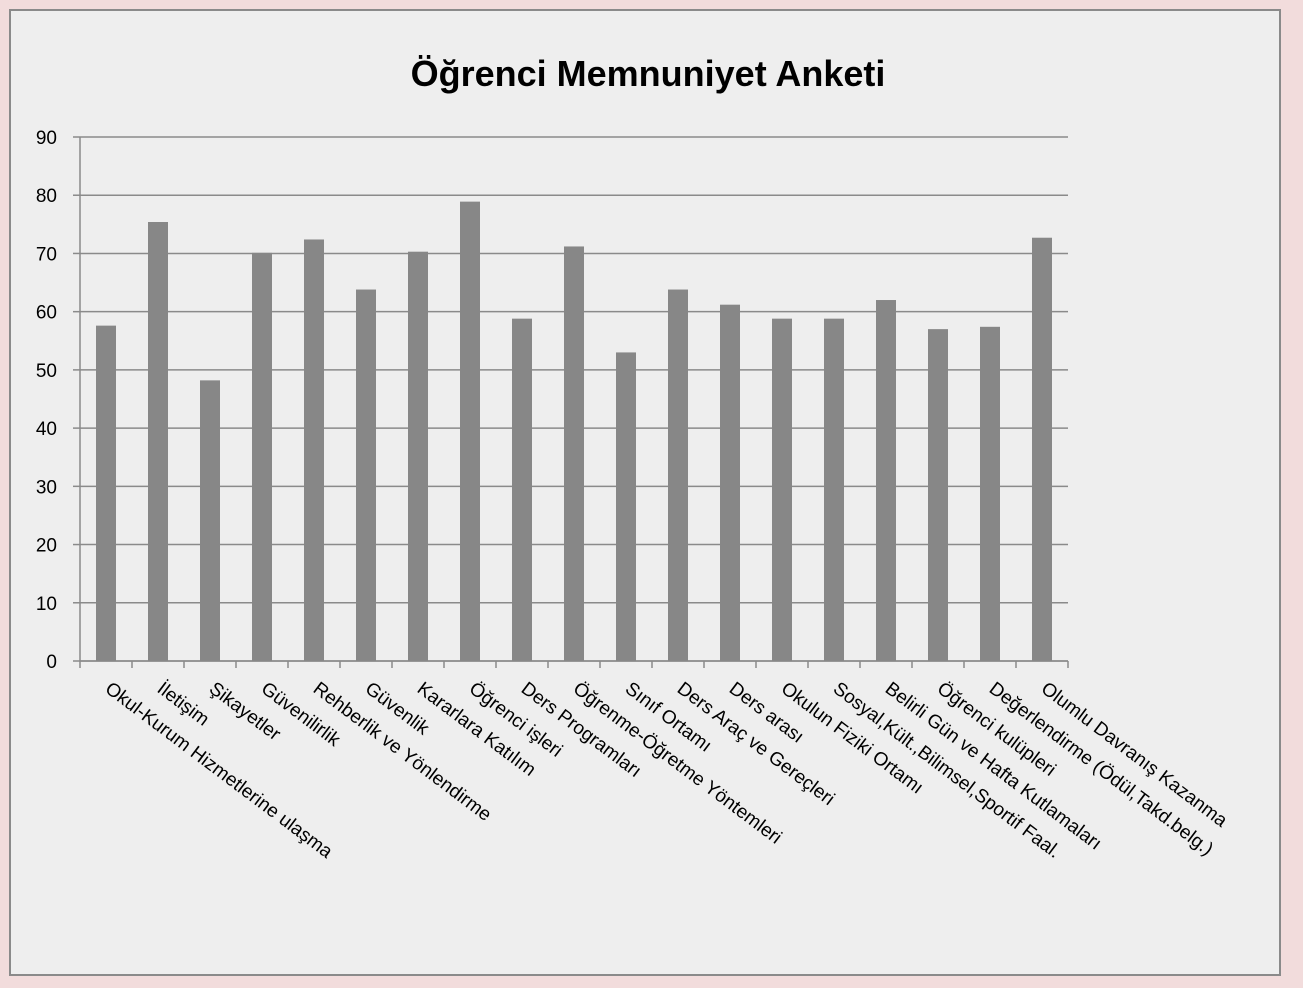  What do you see at coordinates (46, 138) in the screenshot?
I see `y-tick-label: 90` at bounding box center [46, 138].